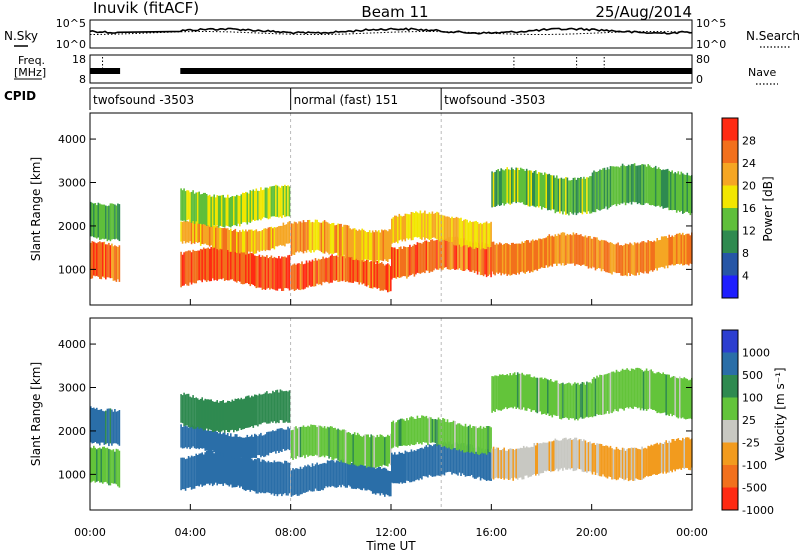 Image resolution: width=800 pixels, height=554 pixels. What do you see at coordinates (71, 44) in the screenshot?
I see `noise-left-tick-bottom: 10^0` at bounding box center [71, 44].